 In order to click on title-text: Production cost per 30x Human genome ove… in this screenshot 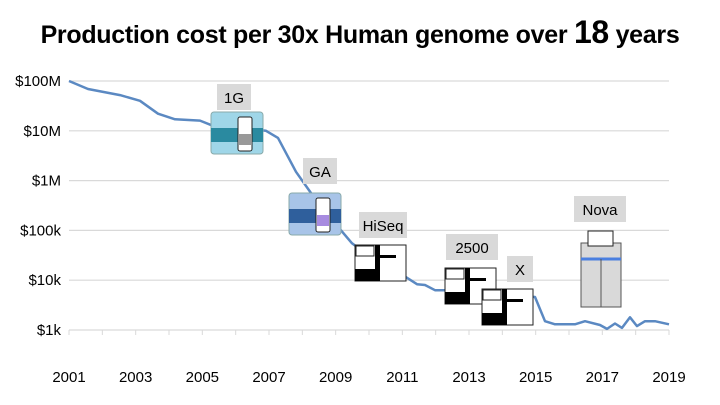, I will do `click(307, 35)`.